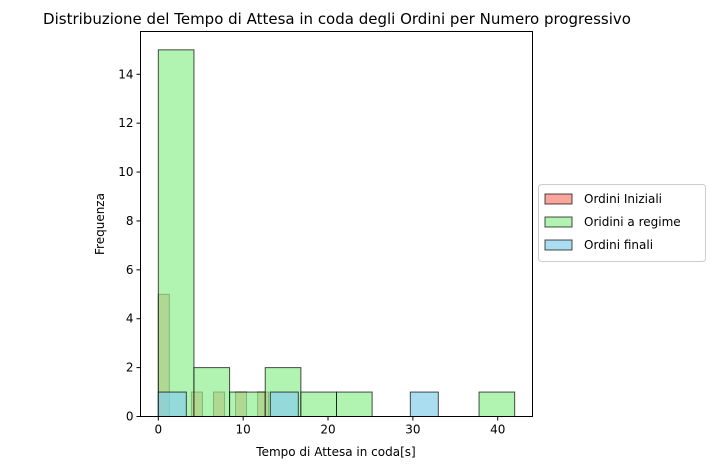 This screenshot has height=475, width=711. What do you see at coordinates (243, 430) in the screenshot?
I see `x-tick-label: 10` at bounding box center [243, 430].